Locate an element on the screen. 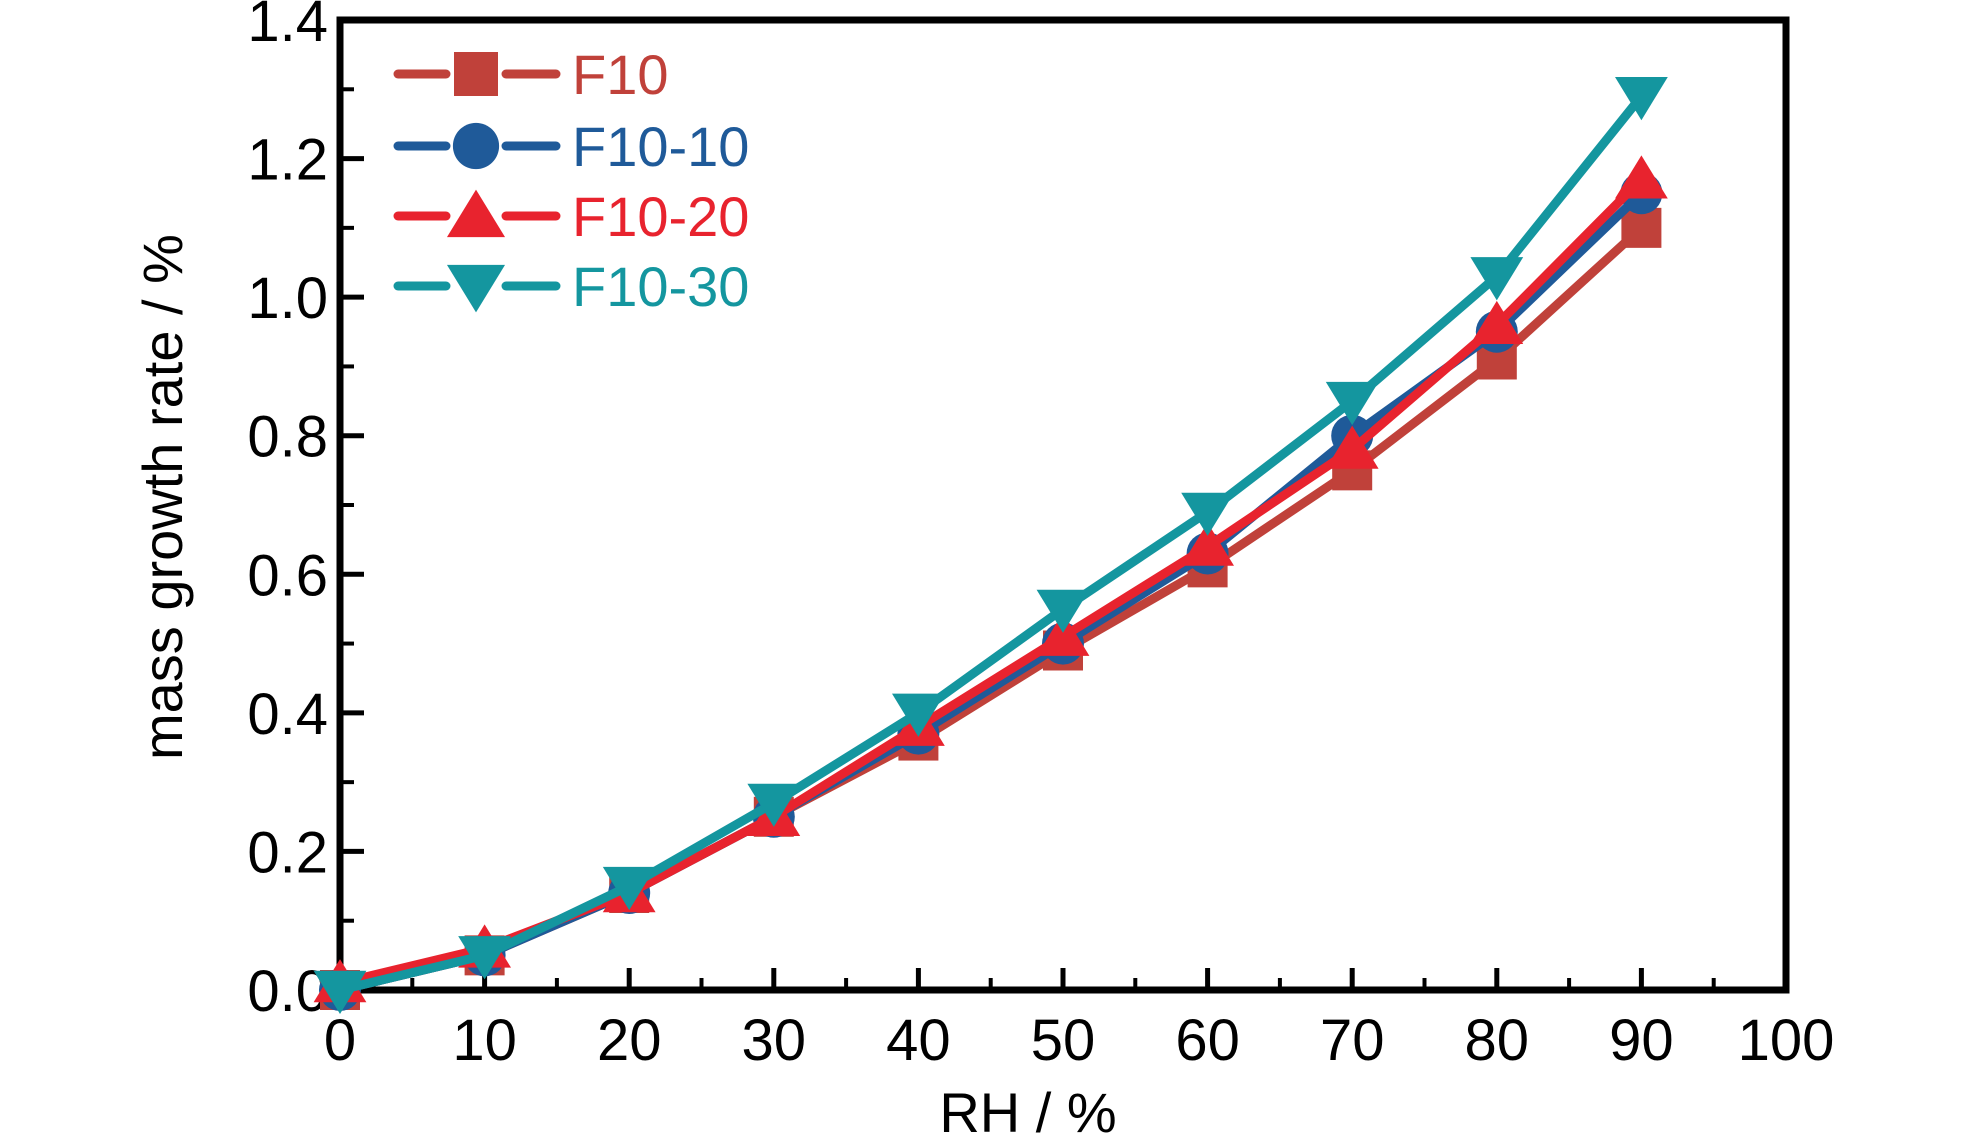 The width and height of the screenshot is (1984, 1134). legend-entry-f10: F10 is located at coordinates (531, 74).